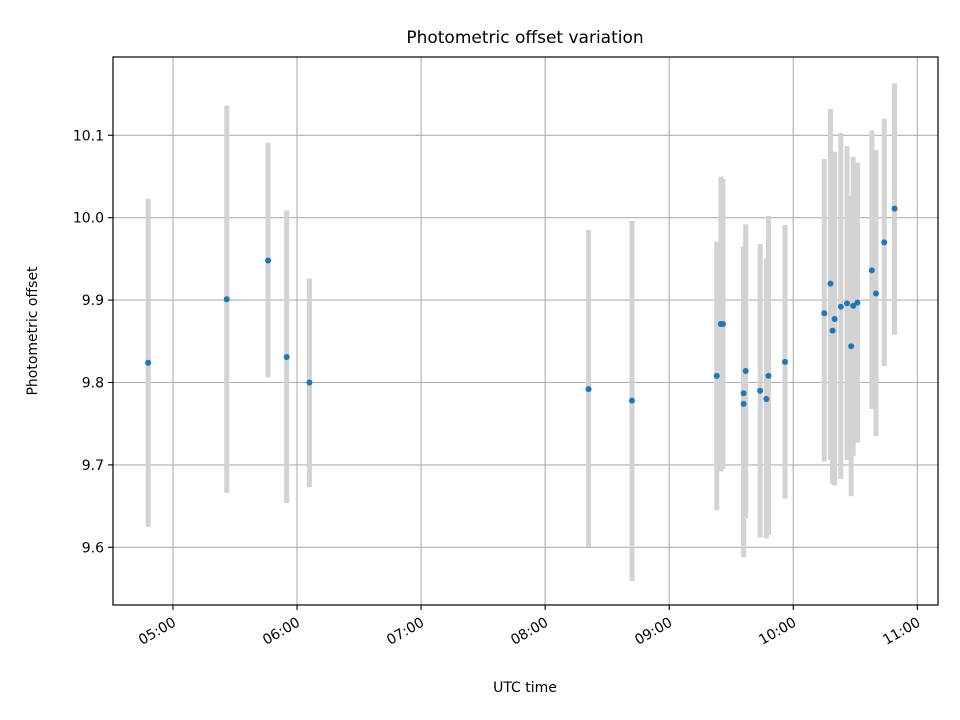 The image size is (960, 720). Describe the element at coordinates (653, 632) in the screenshot. I see `x-tick-label: 09:00` at that location.